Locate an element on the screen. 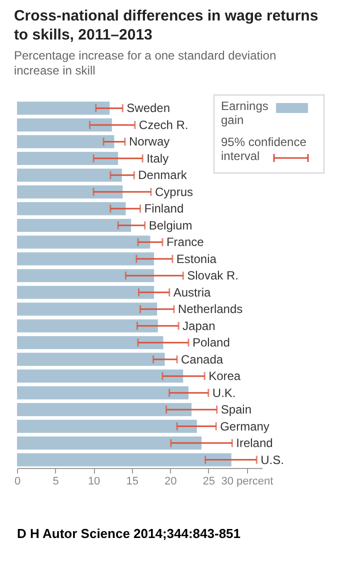 The width and height of the screenshot is (358, 568). y-tick-label: U.S. is located at coordinates (272, 459).